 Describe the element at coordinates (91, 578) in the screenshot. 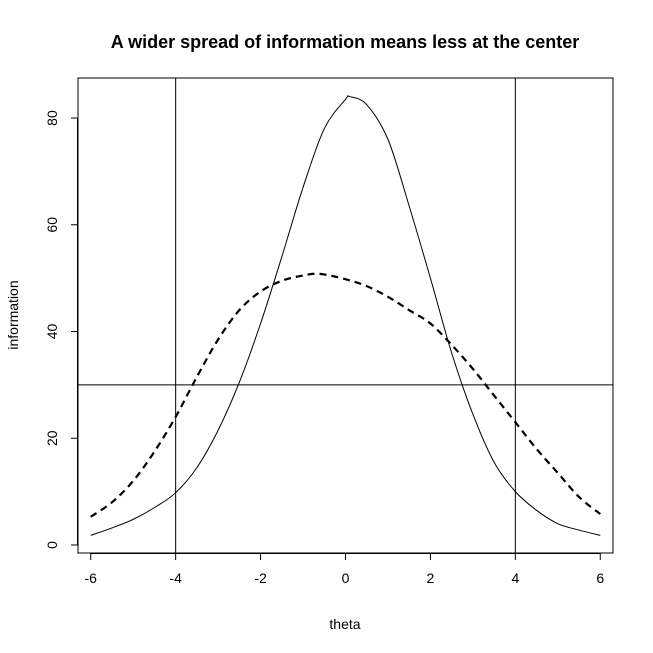

I see `x-tick-label: -6` at that location.